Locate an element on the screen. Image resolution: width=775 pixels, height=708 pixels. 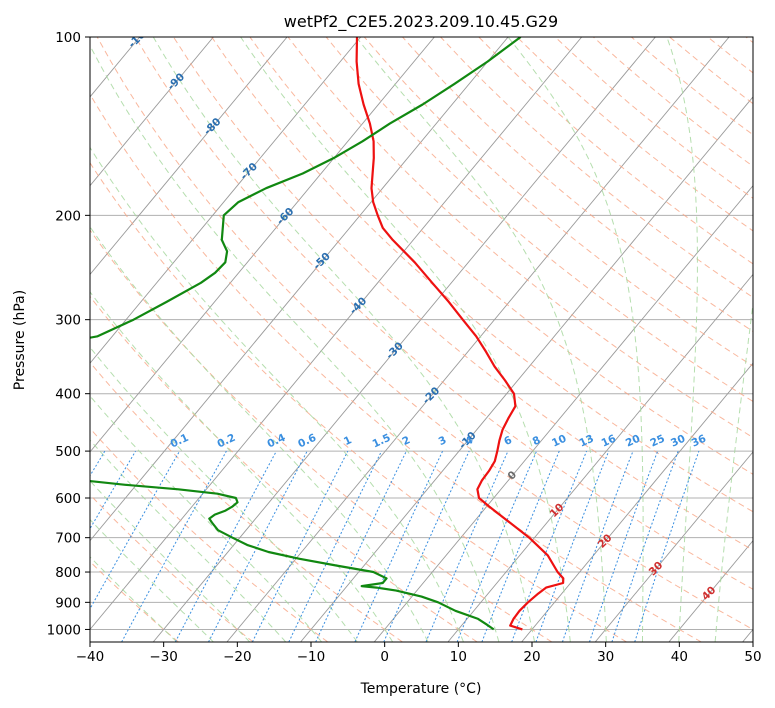
y-tick-label: 1000 is located at coordinates (64, 630).